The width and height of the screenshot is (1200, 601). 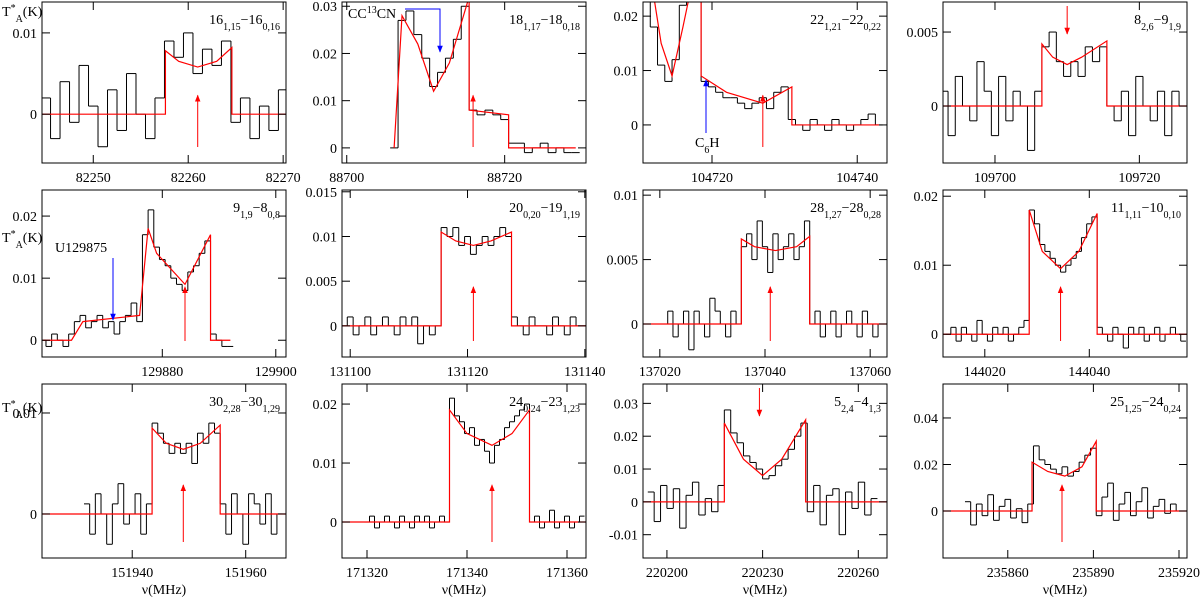 I want to click on x-tick-label: 171320, so click(x=367, y=573).